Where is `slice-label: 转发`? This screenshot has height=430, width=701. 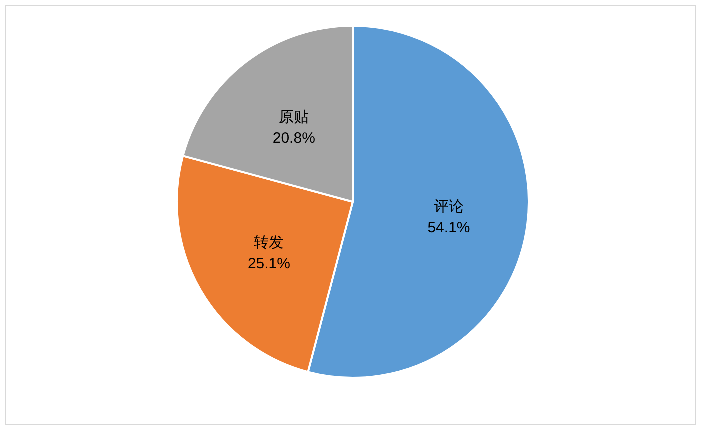 slice-label: 转发 is located at coordinates (269, 243).